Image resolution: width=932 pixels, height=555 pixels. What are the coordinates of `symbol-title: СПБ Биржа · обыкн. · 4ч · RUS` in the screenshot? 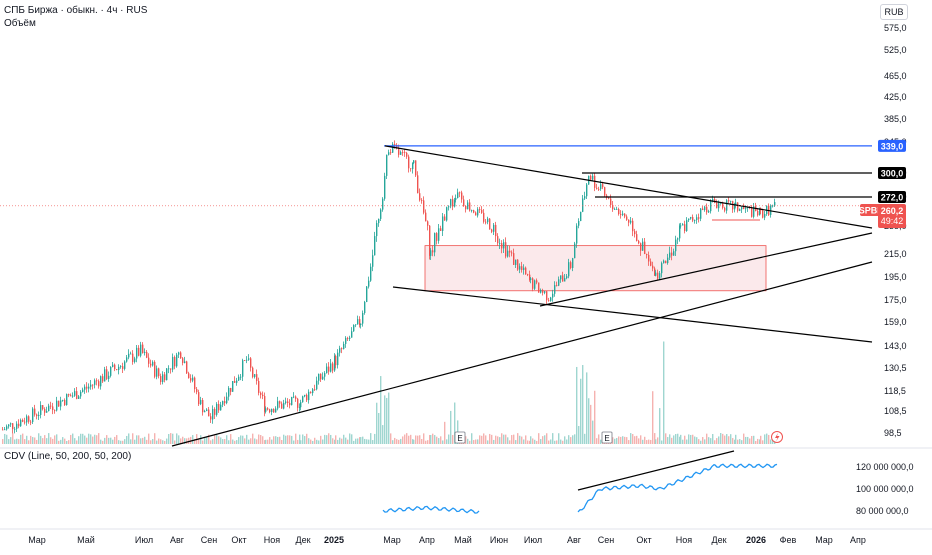 It's located at (76, 10).